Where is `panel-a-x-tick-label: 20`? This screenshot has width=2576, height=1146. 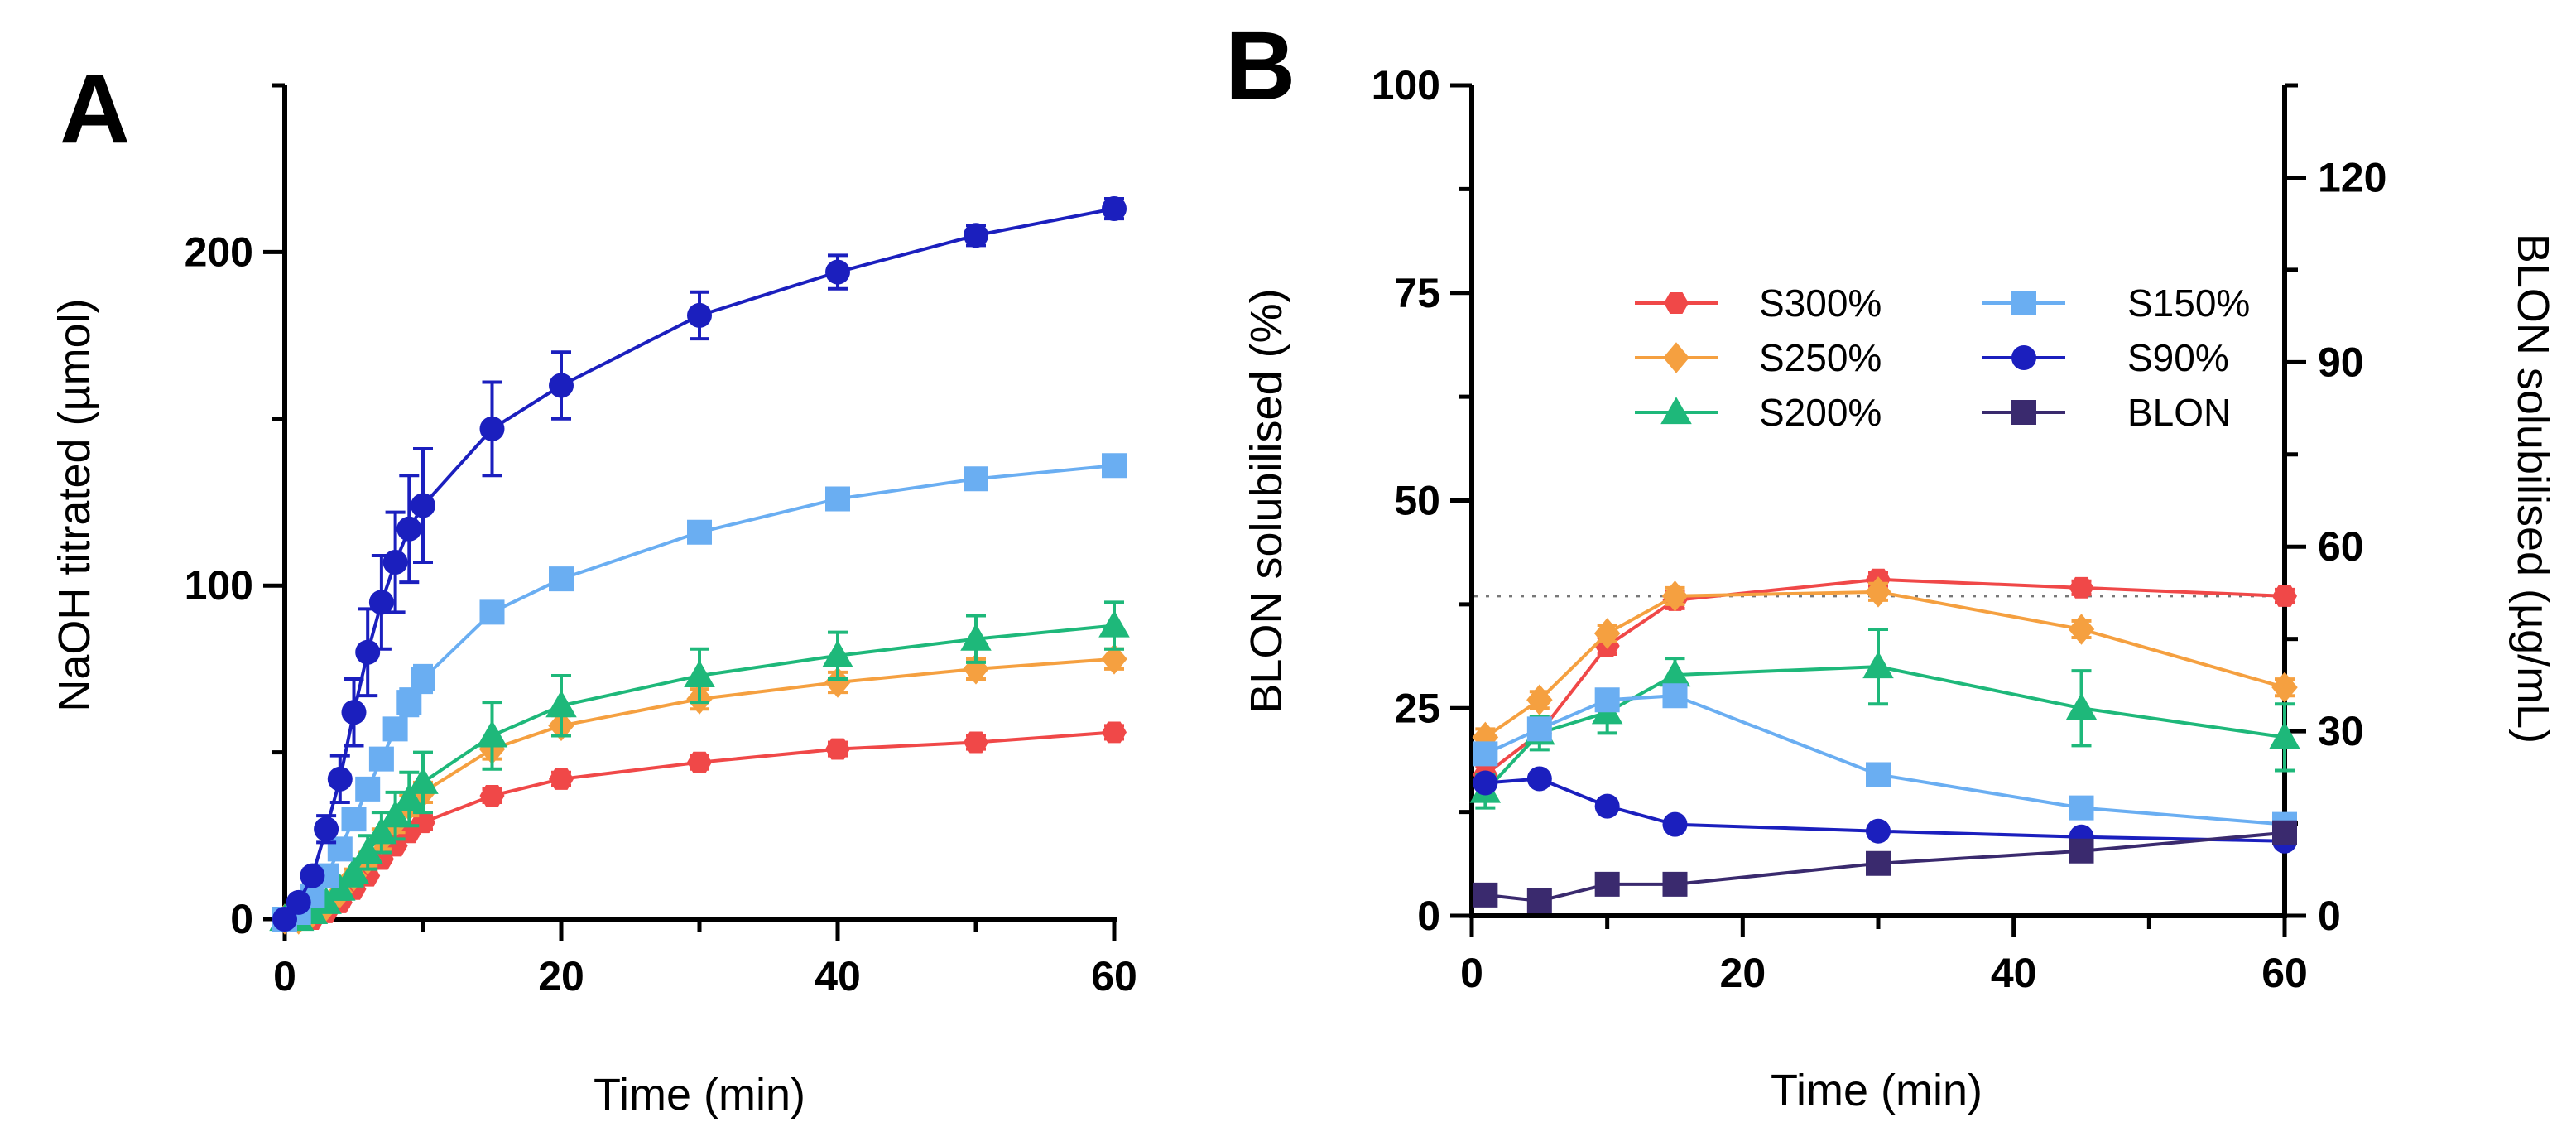 panel-a-x-tick-label: 20 is located at coordinates (561, 976).